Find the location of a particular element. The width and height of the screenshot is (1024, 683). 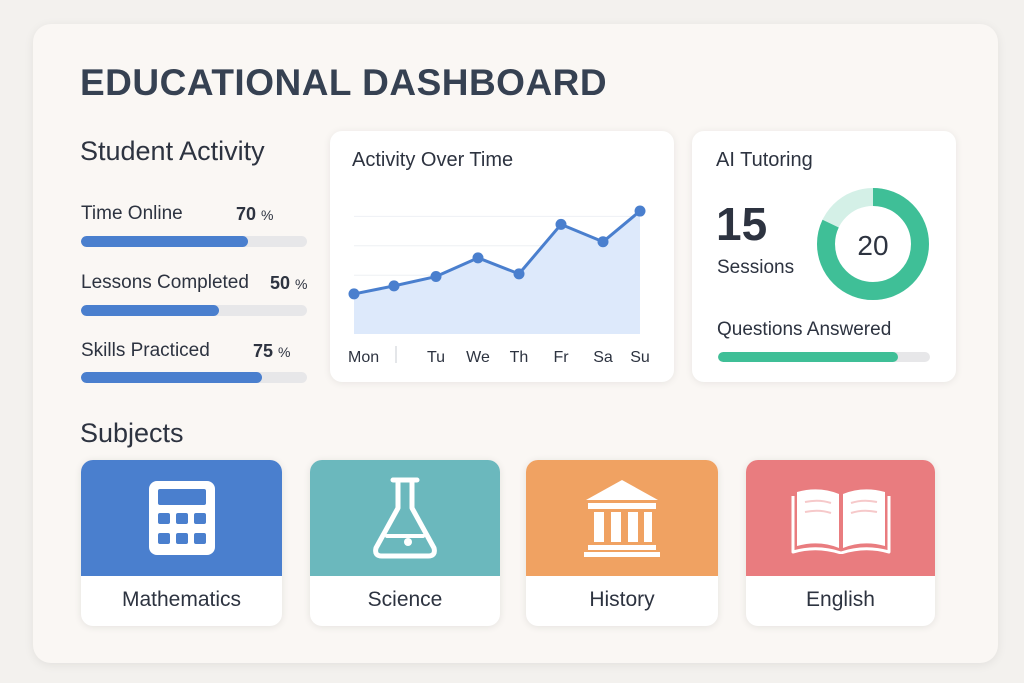

flask-icon is located at coordinates (405, 518).